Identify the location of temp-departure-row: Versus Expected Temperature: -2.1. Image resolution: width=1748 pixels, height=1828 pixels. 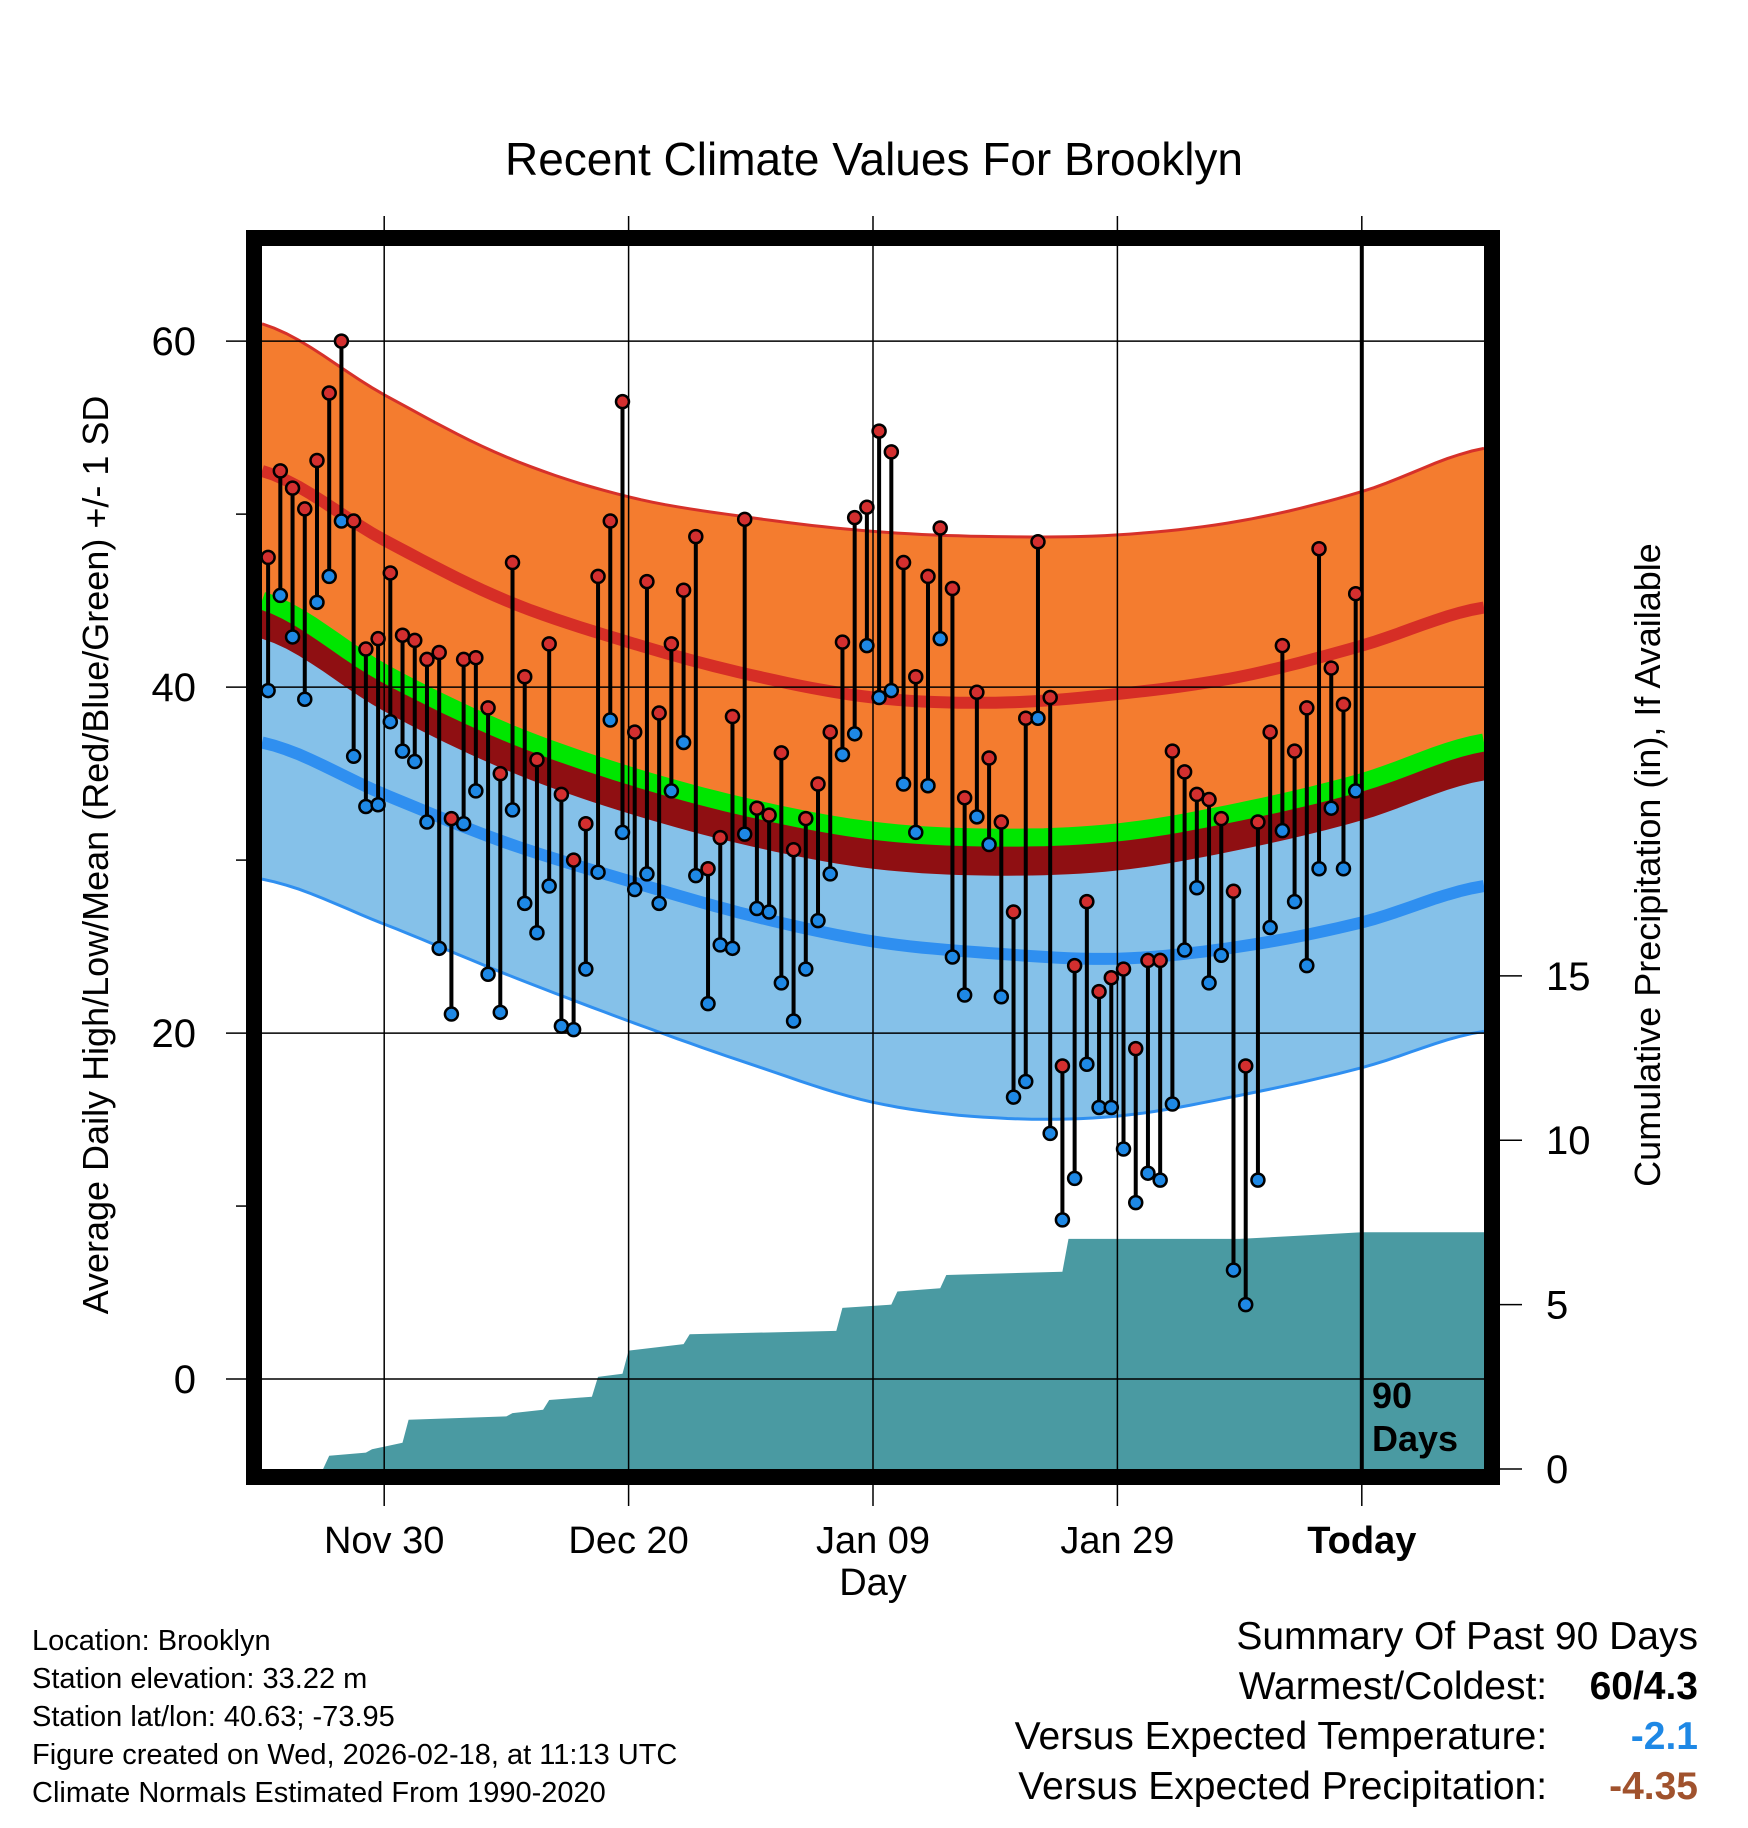
(1356, 1737).